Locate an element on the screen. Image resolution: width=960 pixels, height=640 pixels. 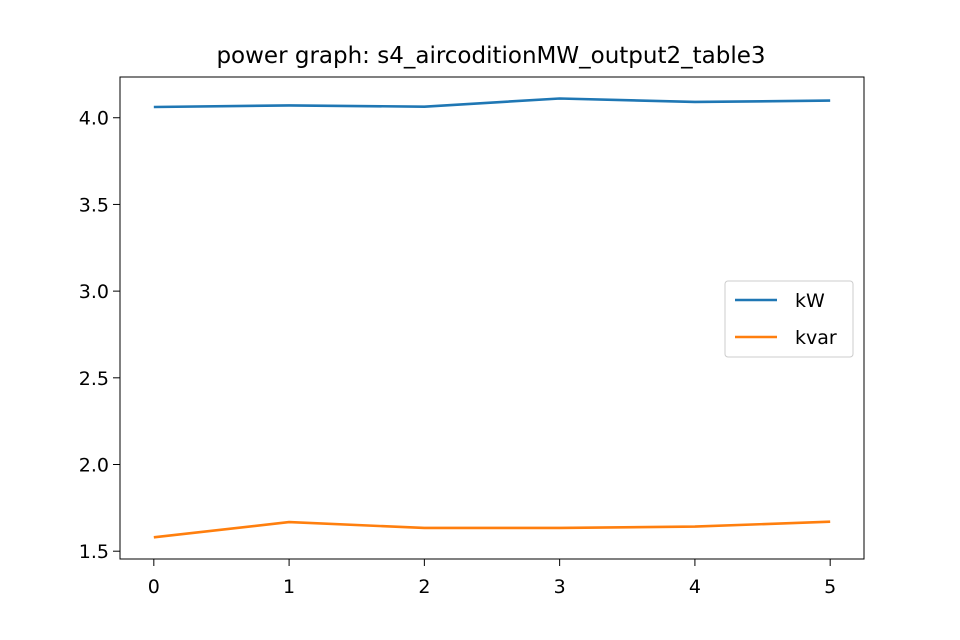
x-tick-label: 3 is located at coordinates (560, 587).